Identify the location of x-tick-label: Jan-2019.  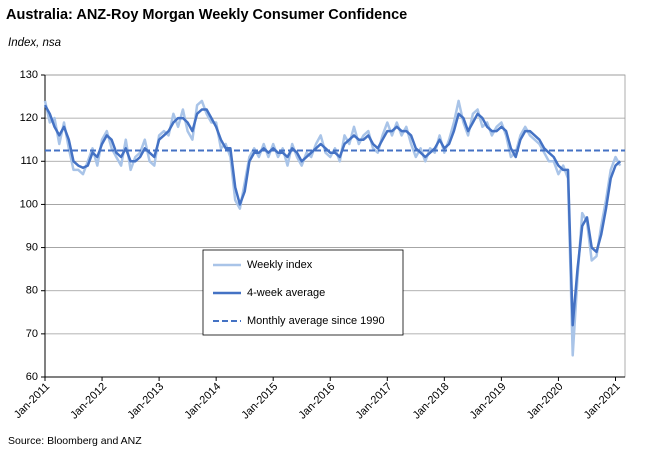
(488, 401).